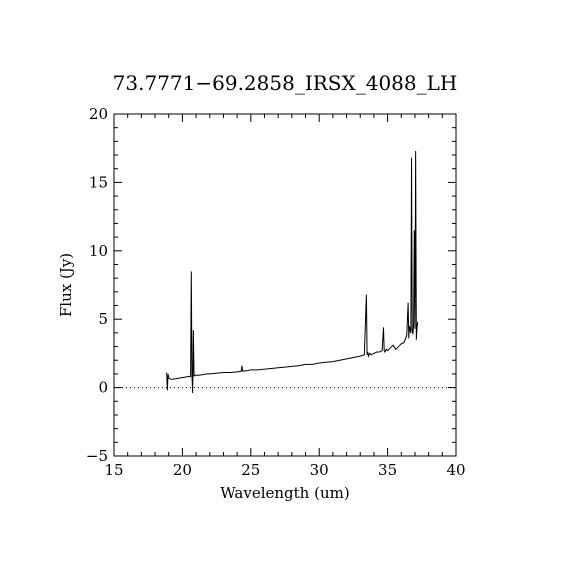  What do you see at coordinates (250, 470) in the screenshot?
I see `x-tick-label: 25` at bounding box center [250, 470].